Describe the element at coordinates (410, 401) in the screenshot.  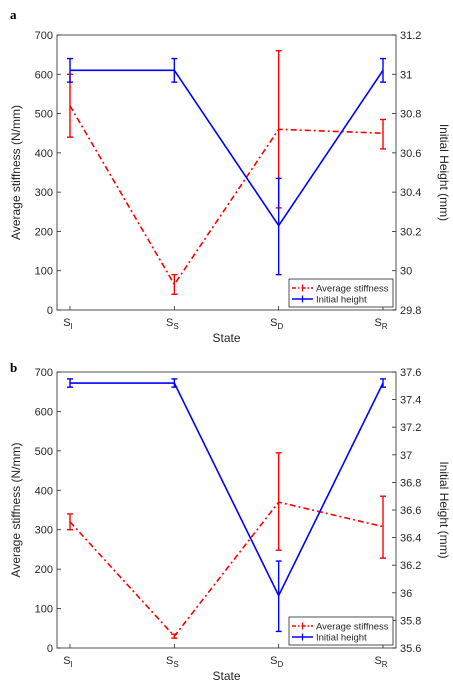
I see `right-tick-label: 37.4` at that location.